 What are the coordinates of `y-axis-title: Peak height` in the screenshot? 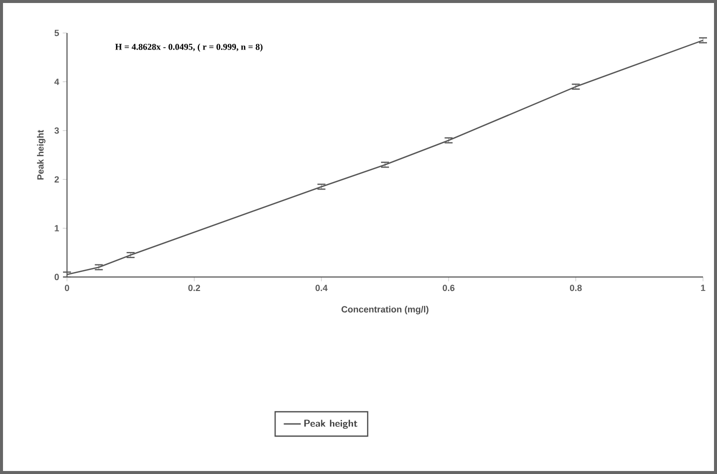 It's located at (41, 155).